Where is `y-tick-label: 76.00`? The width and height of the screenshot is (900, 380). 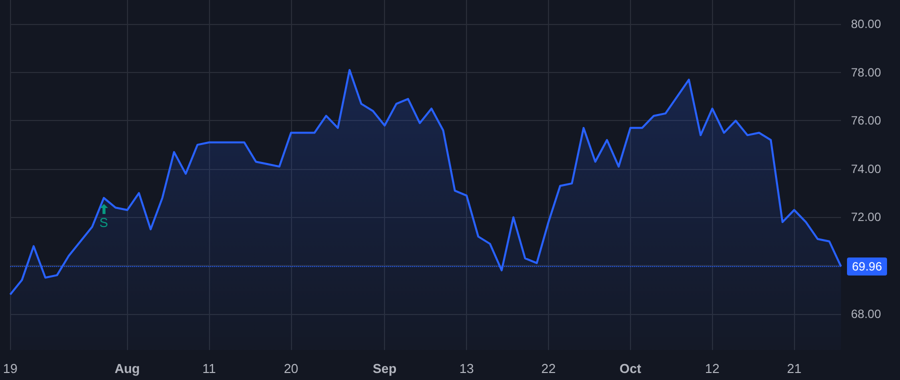
y-tick-label: 76.00 is located at coordinates (866, 121).